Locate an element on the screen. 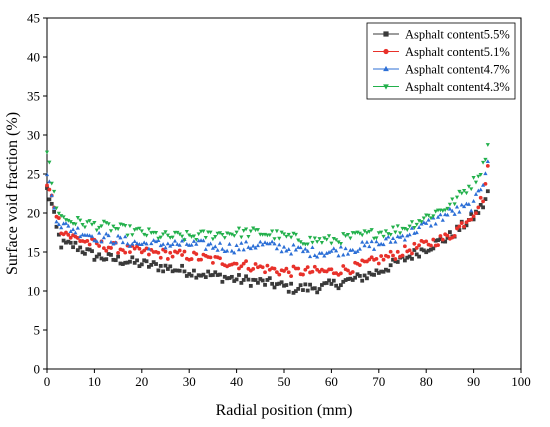 This screenshot has height=427, width=550. x-tick-label: 20 is located at coordinates (141, 381).